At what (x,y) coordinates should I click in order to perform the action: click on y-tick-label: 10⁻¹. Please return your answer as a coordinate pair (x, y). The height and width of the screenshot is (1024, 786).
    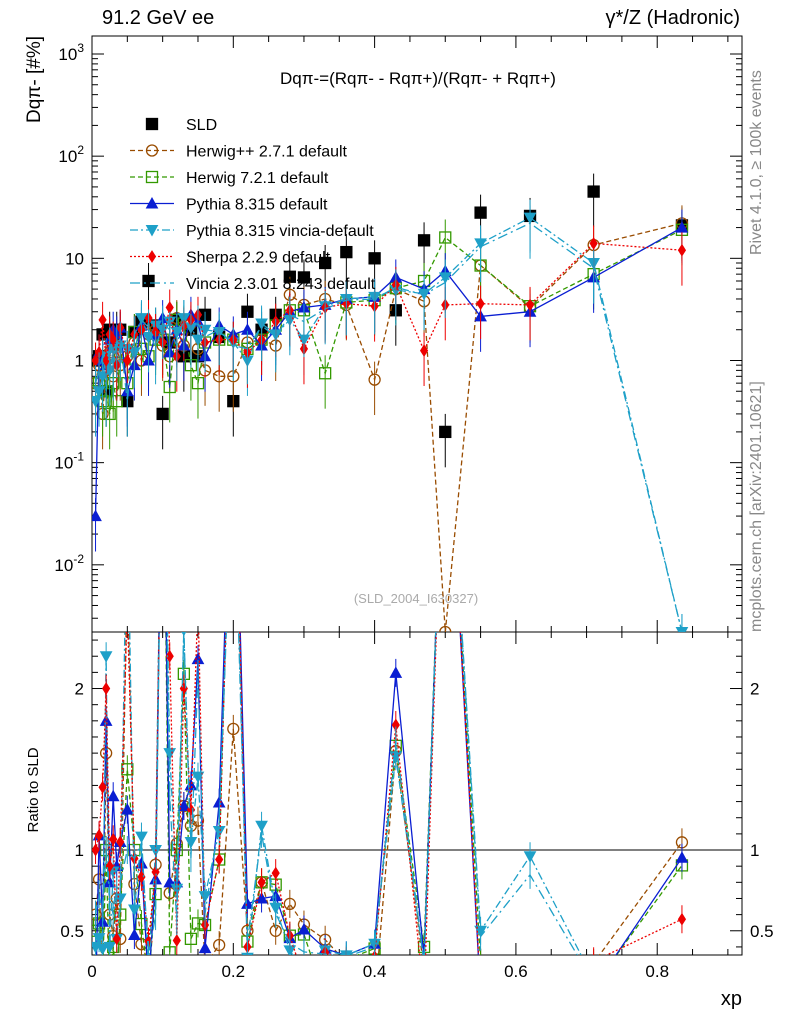
    Looking at the image, I should click on (69, 461).